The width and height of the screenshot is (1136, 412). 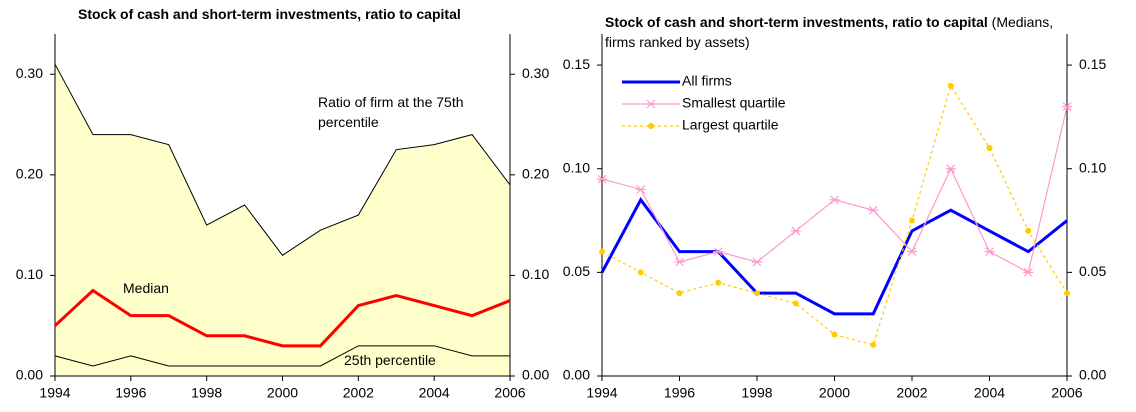 I want to click on legend-label: All firms, so click(x=707, y=81).